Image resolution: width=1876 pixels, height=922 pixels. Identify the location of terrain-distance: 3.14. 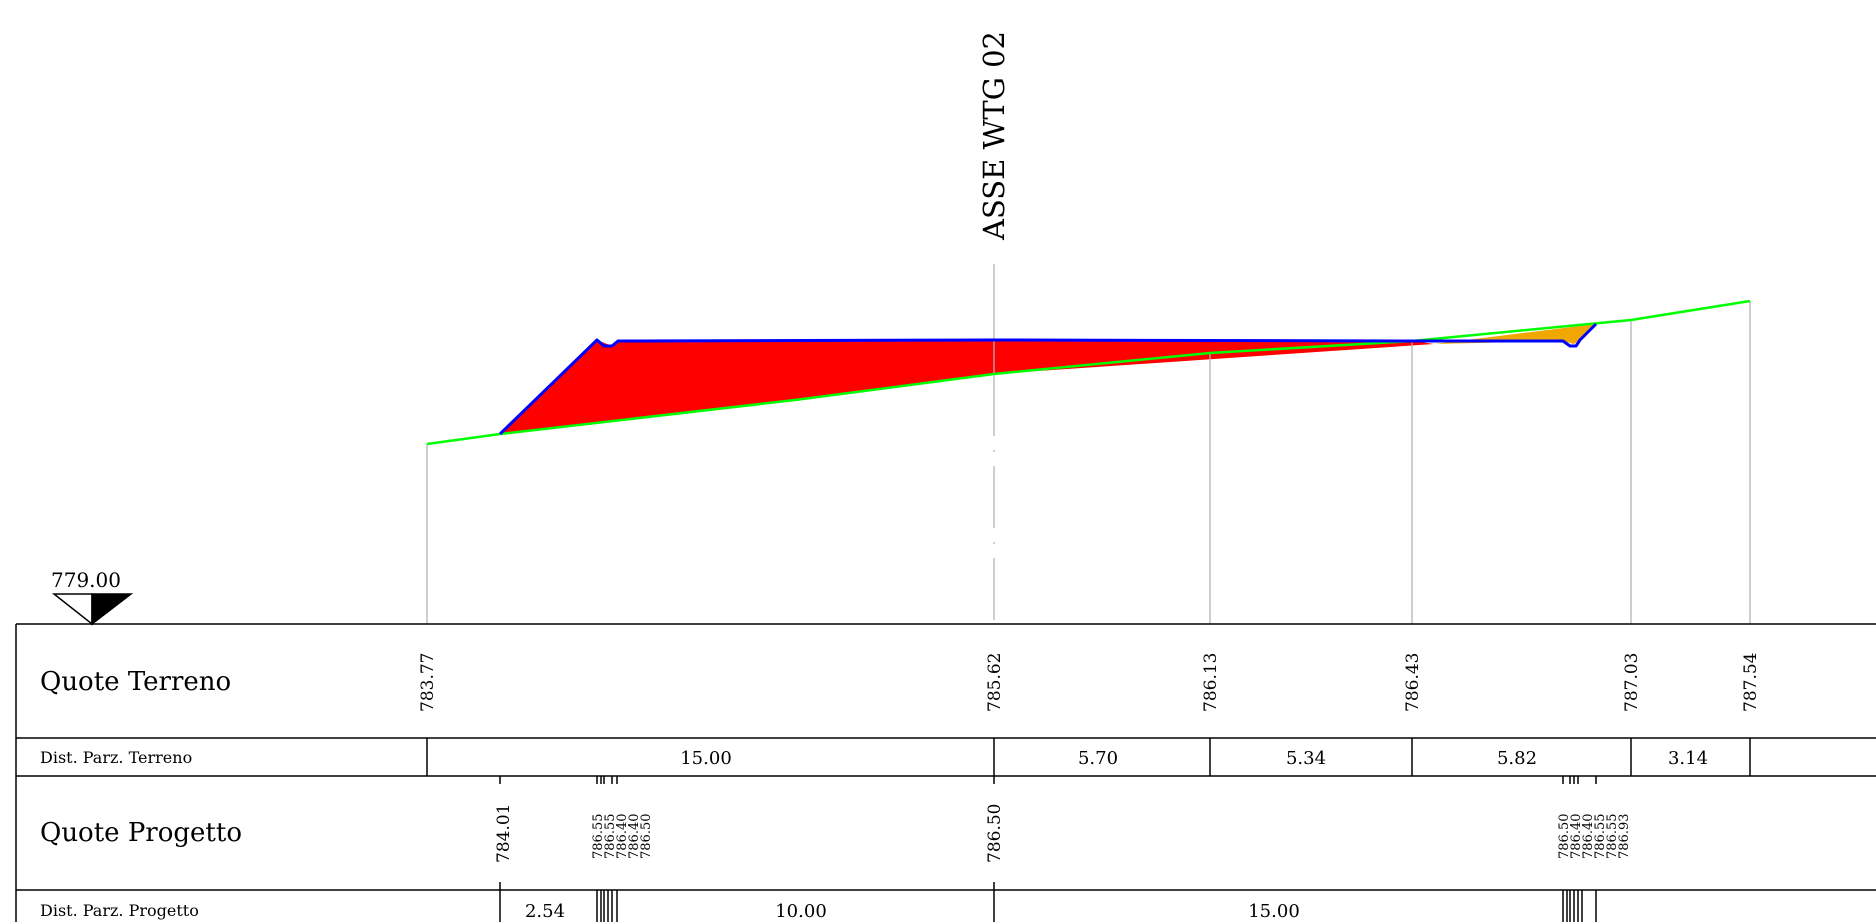
(1688, 758).